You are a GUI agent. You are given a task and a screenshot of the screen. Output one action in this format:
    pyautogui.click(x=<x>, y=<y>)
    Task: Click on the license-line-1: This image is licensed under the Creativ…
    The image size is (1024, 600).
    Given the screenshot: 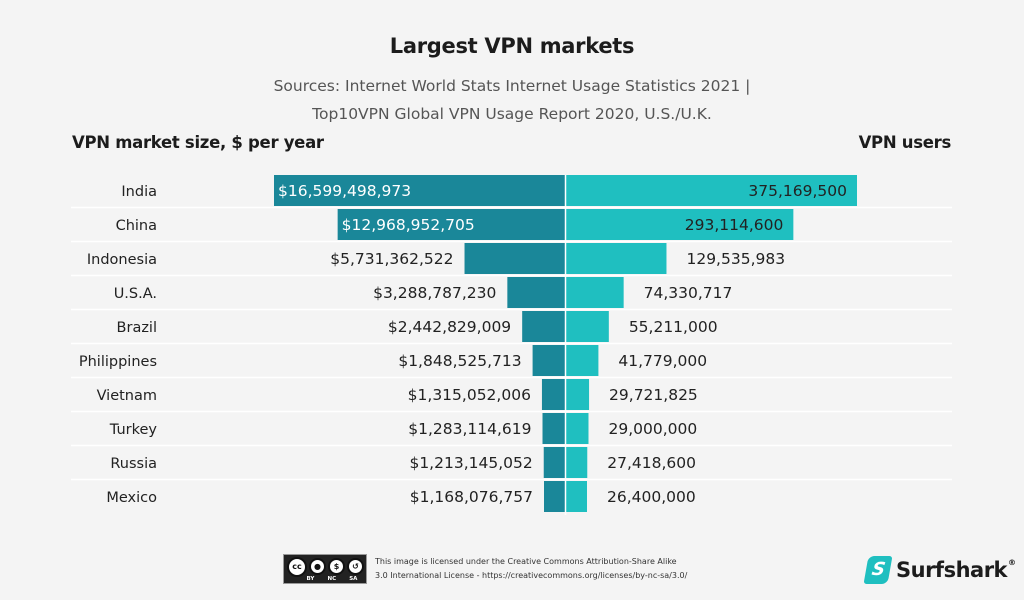 What is the action you would take?
    pyautogui.click(x=526, y=561)
    